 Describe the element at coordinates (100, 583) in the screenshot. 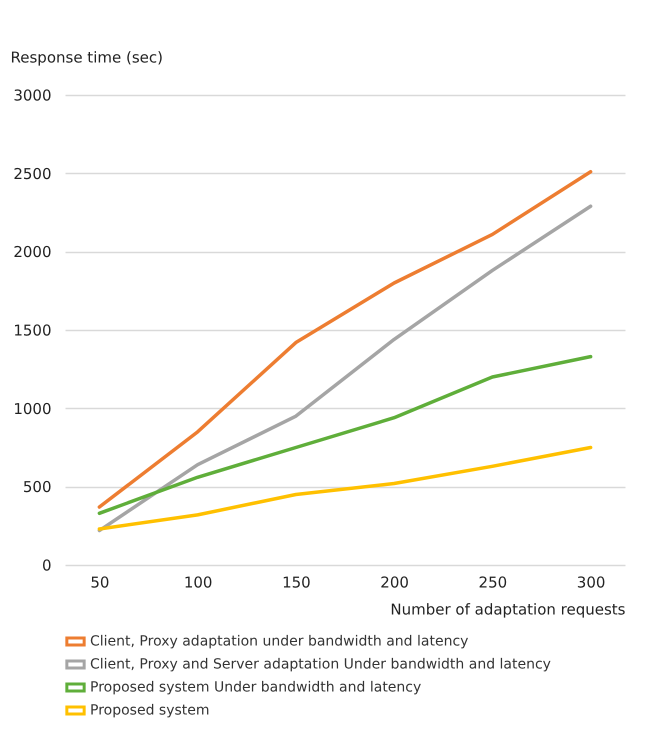

I see `x-tick-label: 50` at that location.